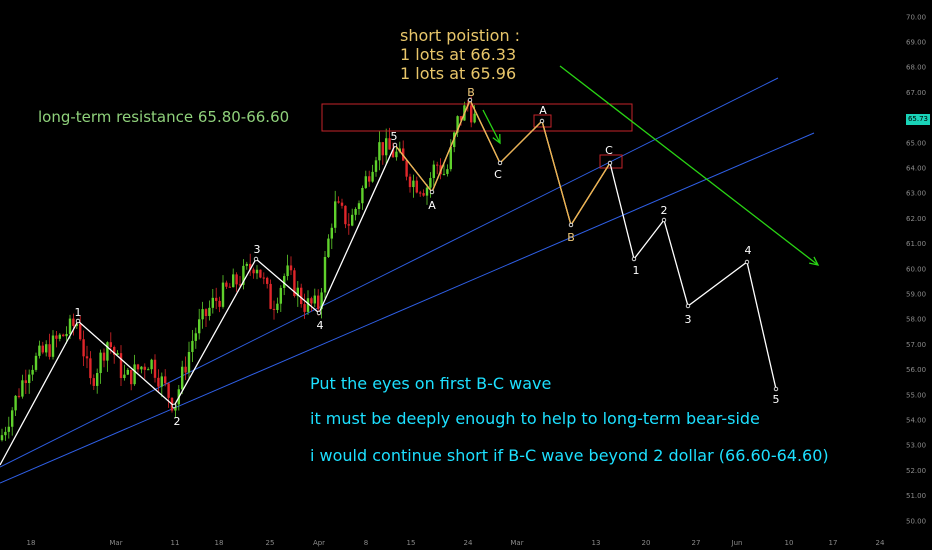 This screenshot has height=550, width=932. Describe the element at coordinates (916, 93) in the screenshot. I see `y-tick-label: 67.00` at that location.